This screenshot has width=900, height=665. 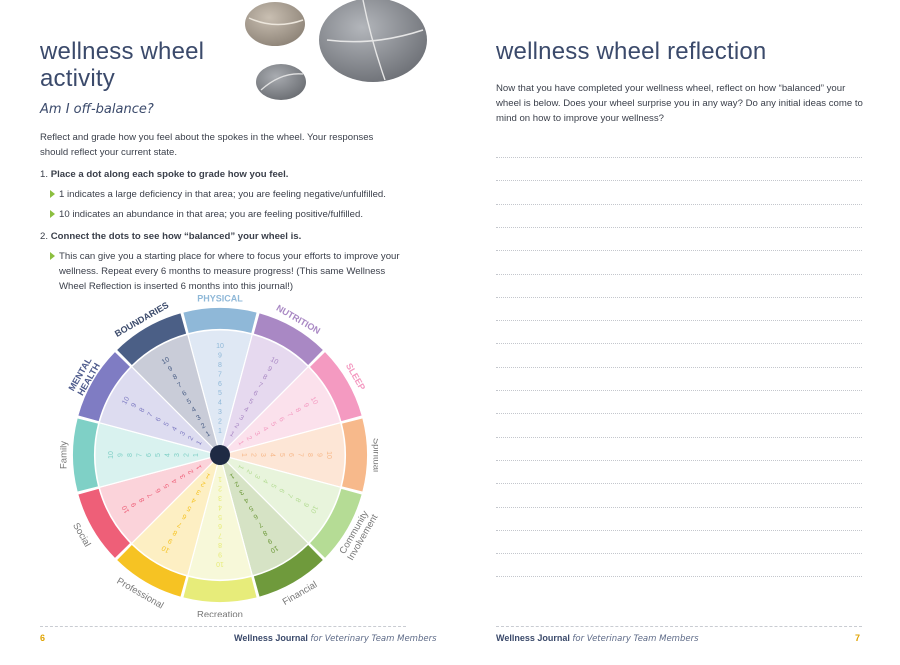 What do you see at coordinates (122, 65) in the screenshot?
I see `page-title: wellness wheel activity` at bounding box center [122, 65].